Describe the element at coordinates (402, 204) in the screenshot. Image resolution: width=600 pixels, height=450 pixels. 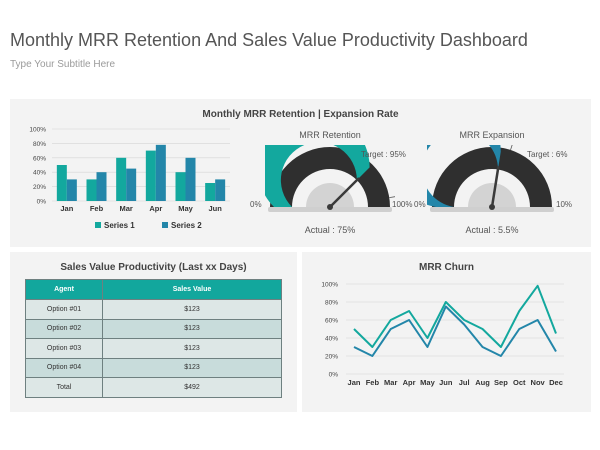
I see `gauge-retention-max: 100%` at that location.